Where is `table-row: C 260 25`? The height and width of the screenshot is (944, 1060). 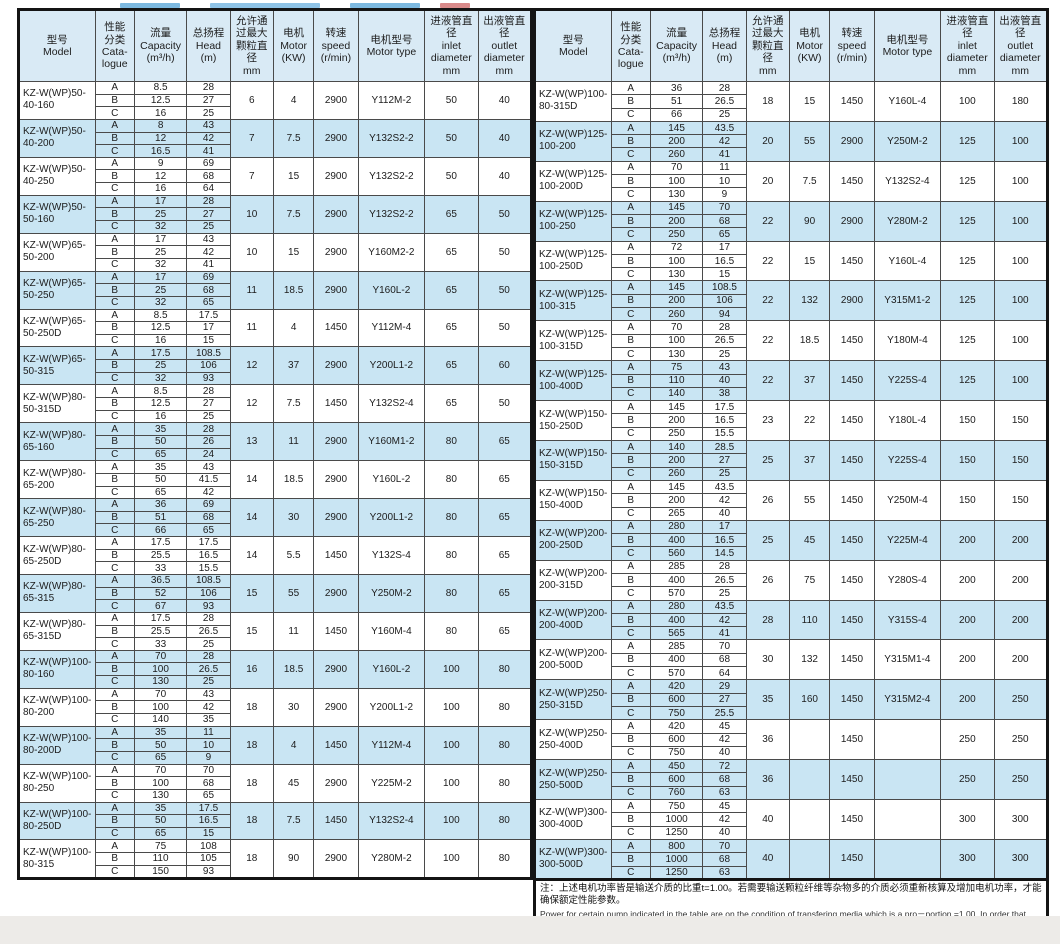
table-row: C 260 25 is located at coordinates (791, 473).